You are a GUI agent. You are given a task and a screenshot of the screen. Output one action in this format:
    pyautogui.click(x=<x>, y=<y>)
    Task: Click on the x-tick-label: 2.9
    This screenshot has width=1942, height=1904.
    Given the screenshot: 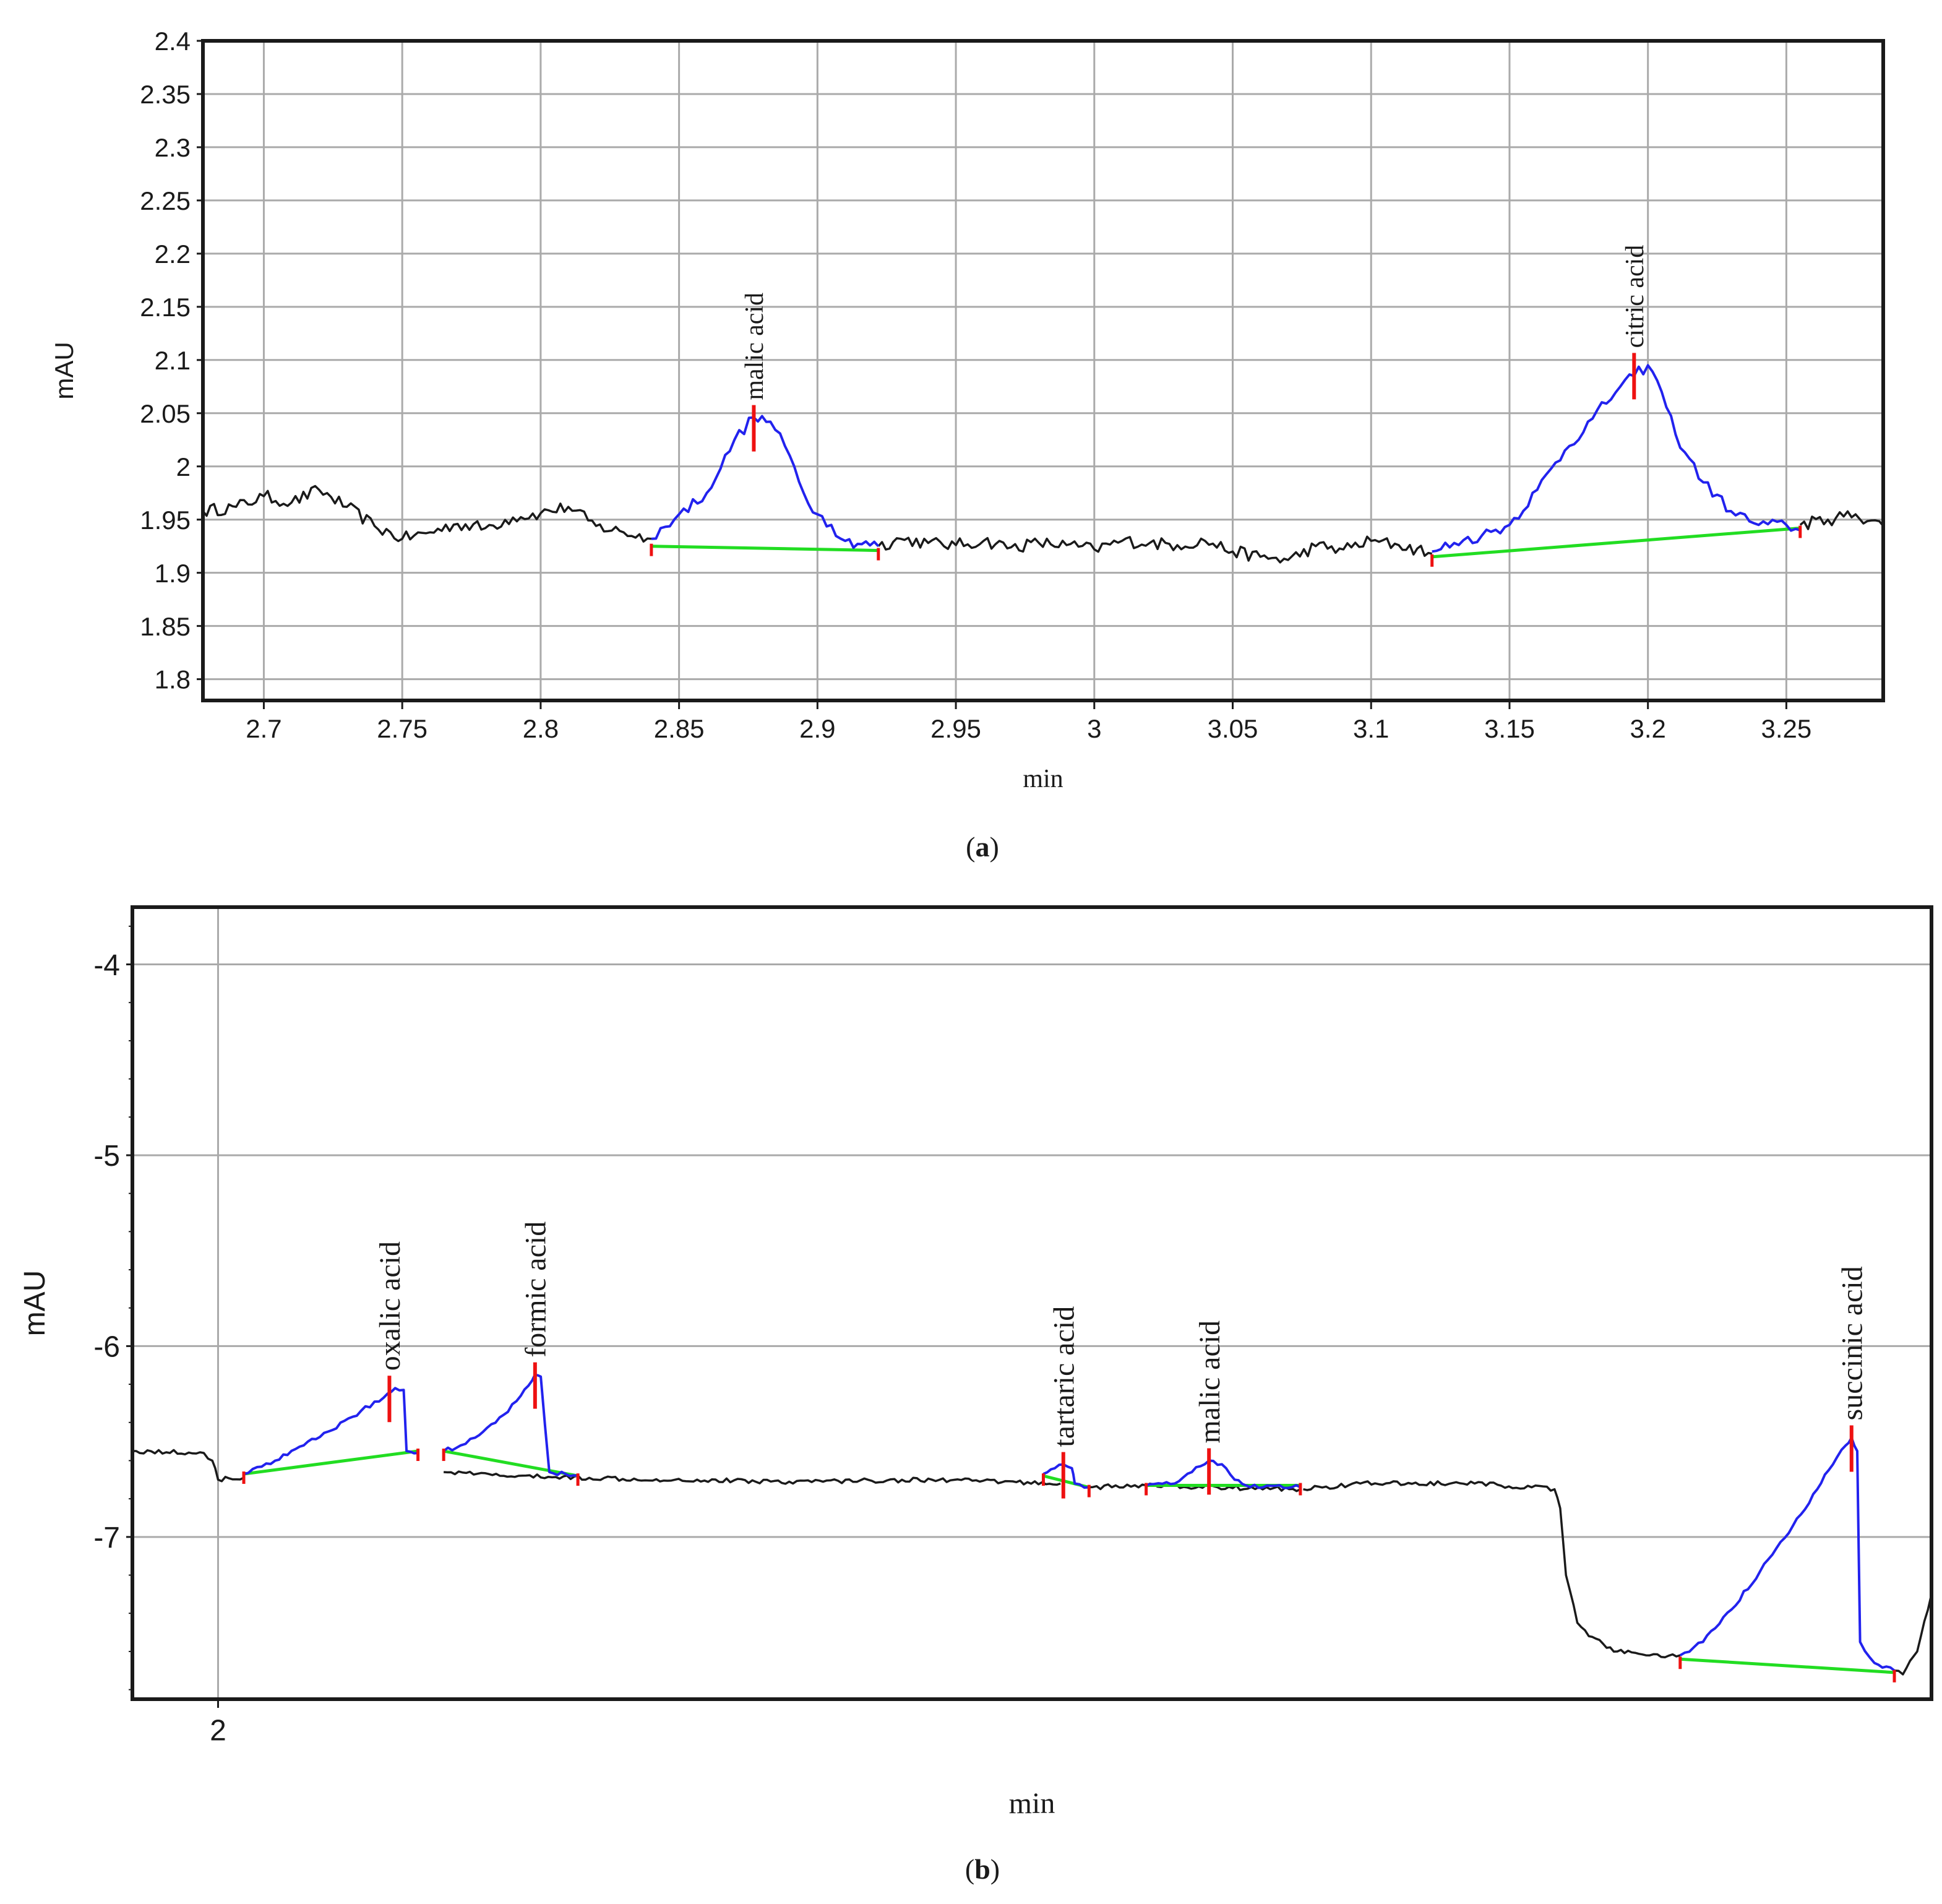 What is the action you would take?
    pyautogui.click(x=817, y=728)
    